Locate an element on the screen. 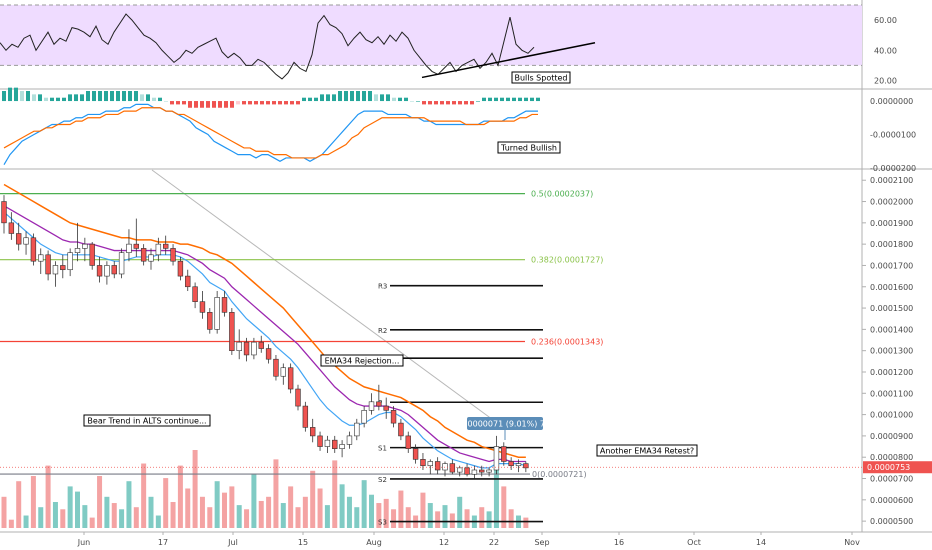 The height and width of the screenshot is (550, 932). x-tick-label: Jun is located at coordinates (84, 542).